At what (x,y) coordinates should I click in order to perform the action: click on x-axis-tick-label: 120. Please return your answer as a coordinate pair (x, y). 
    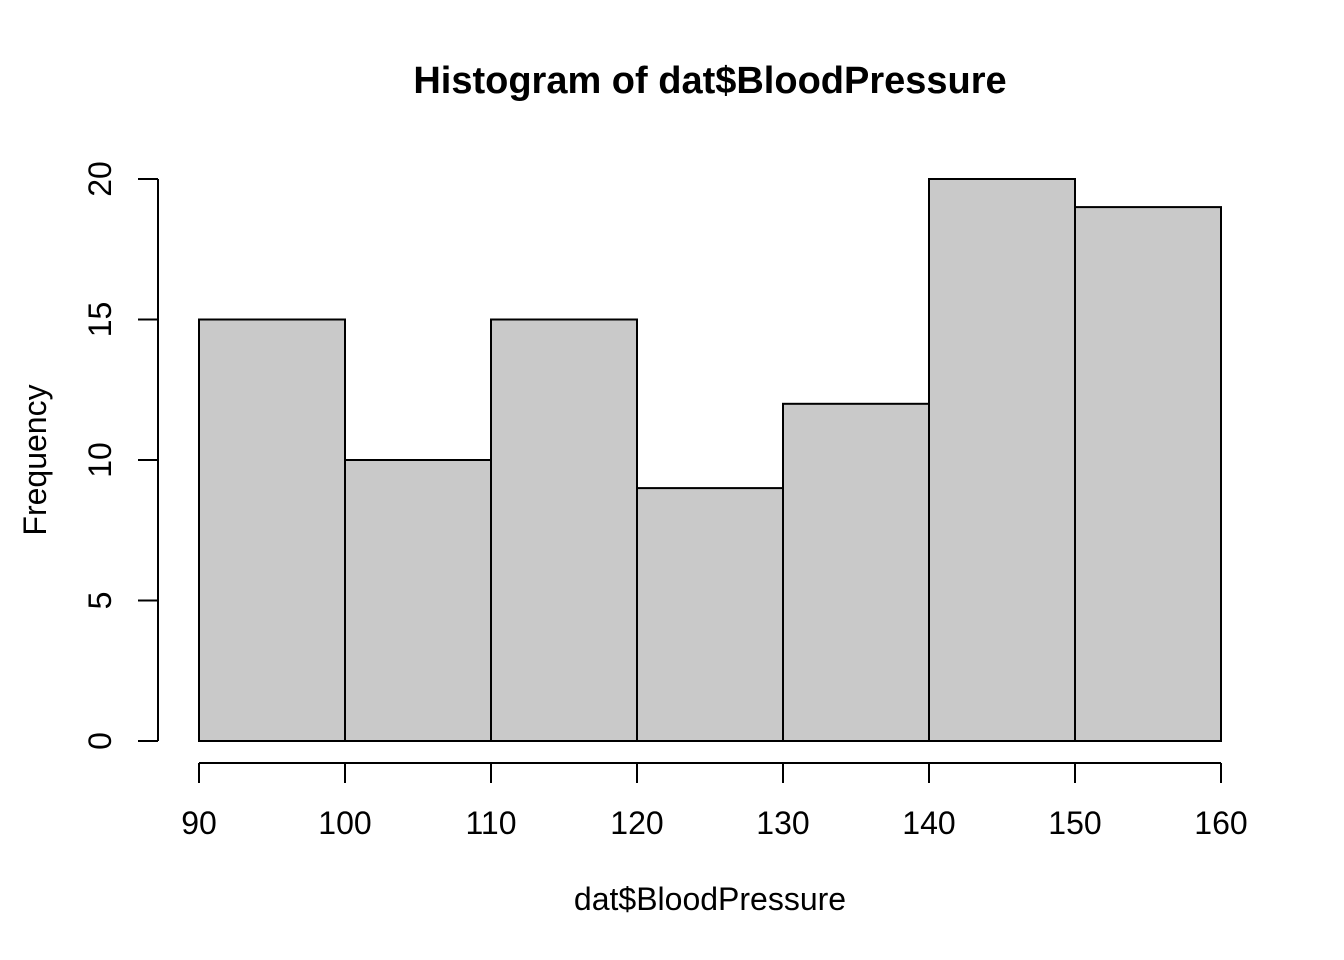
    Looking at the image, I should click on (636, 823).